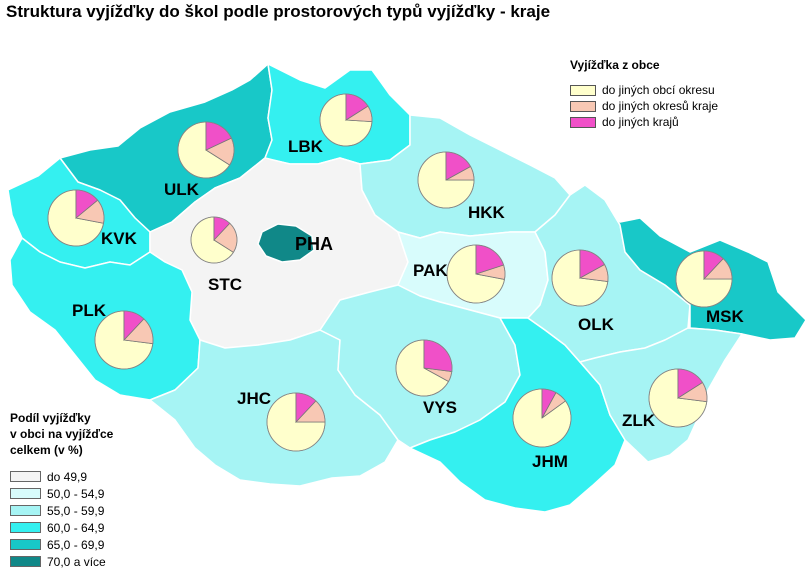  What do you see at coordinates (67, 476) in the screenshot?
I see `legend-class-label: do 49,9` at bounding box center [67, 476].